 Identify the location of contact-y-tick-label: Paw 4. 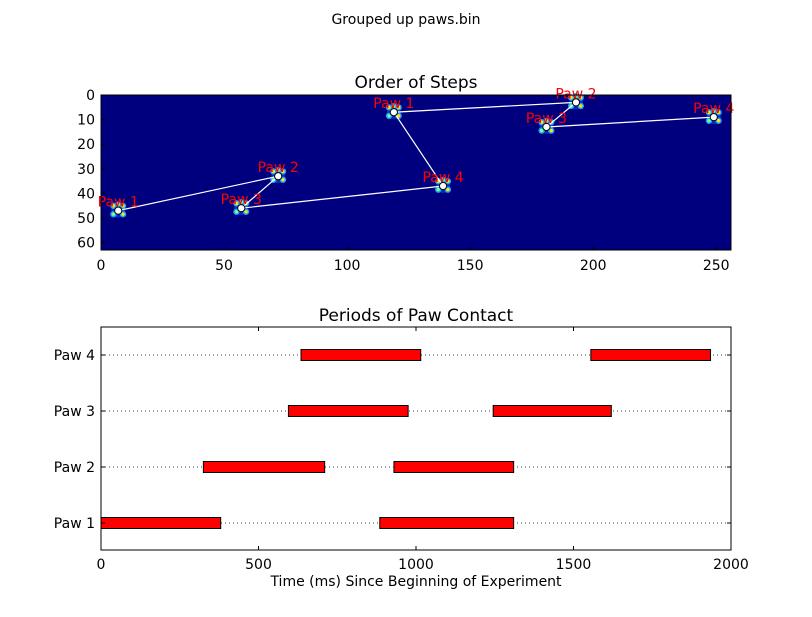
(74, 356).